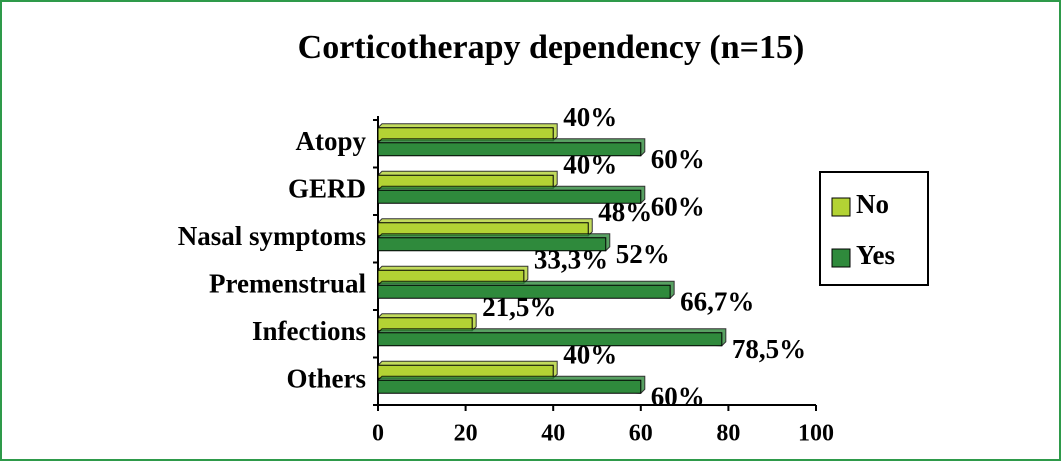 This screenshot has width=1061, height=461. I want to click on y-tick-label: Infections, so click(309, 331).